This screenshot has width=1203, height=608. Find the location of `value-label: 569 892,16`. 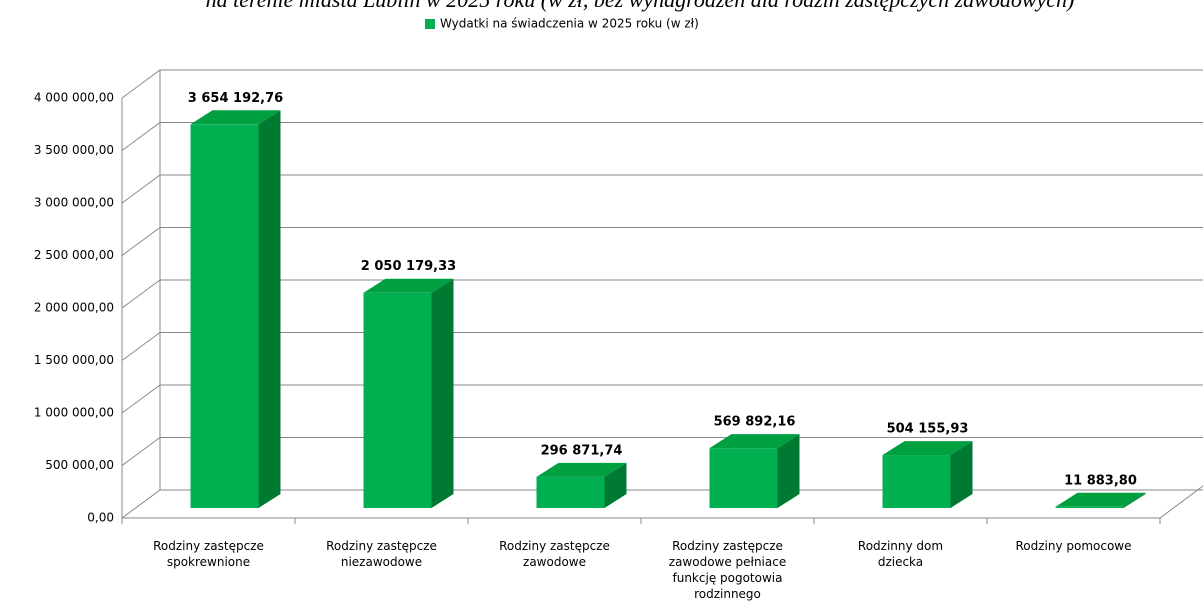

value-label: 569 892,16 is located at coordinates (755, 422).